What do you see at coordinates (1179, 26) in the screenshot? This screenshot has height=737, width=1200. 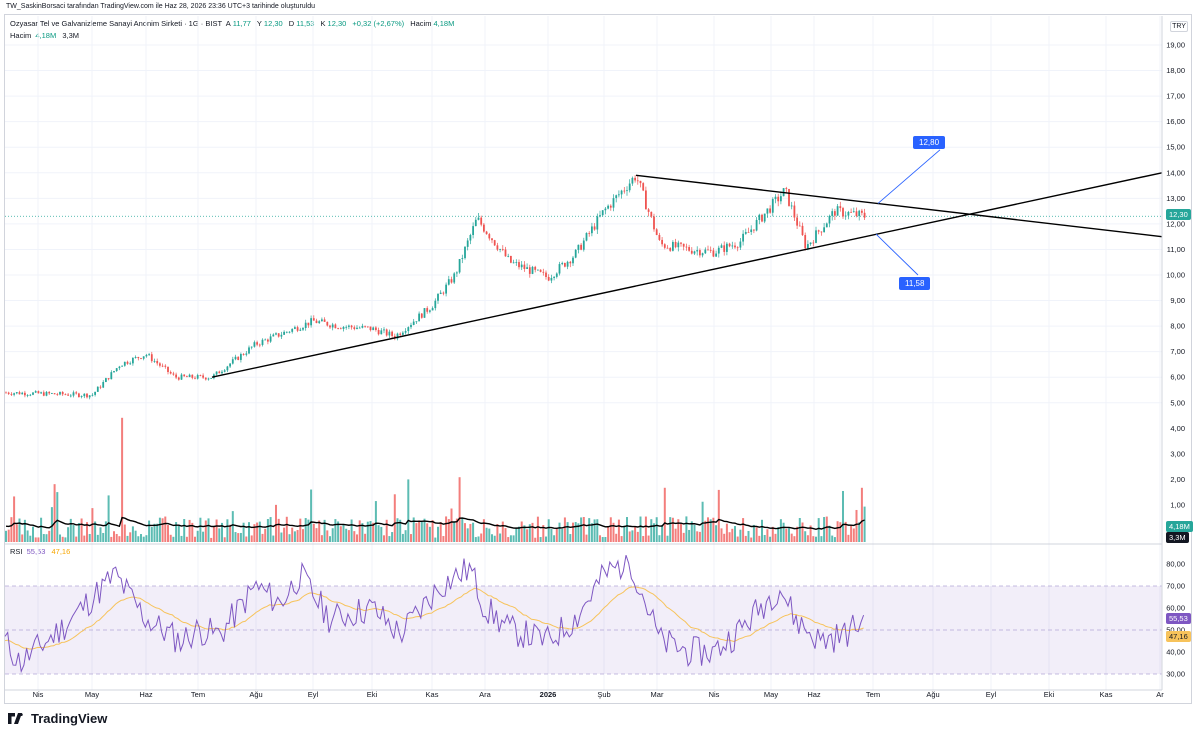 I see `currency-label: TRY` at bounding box center [1179, 26].